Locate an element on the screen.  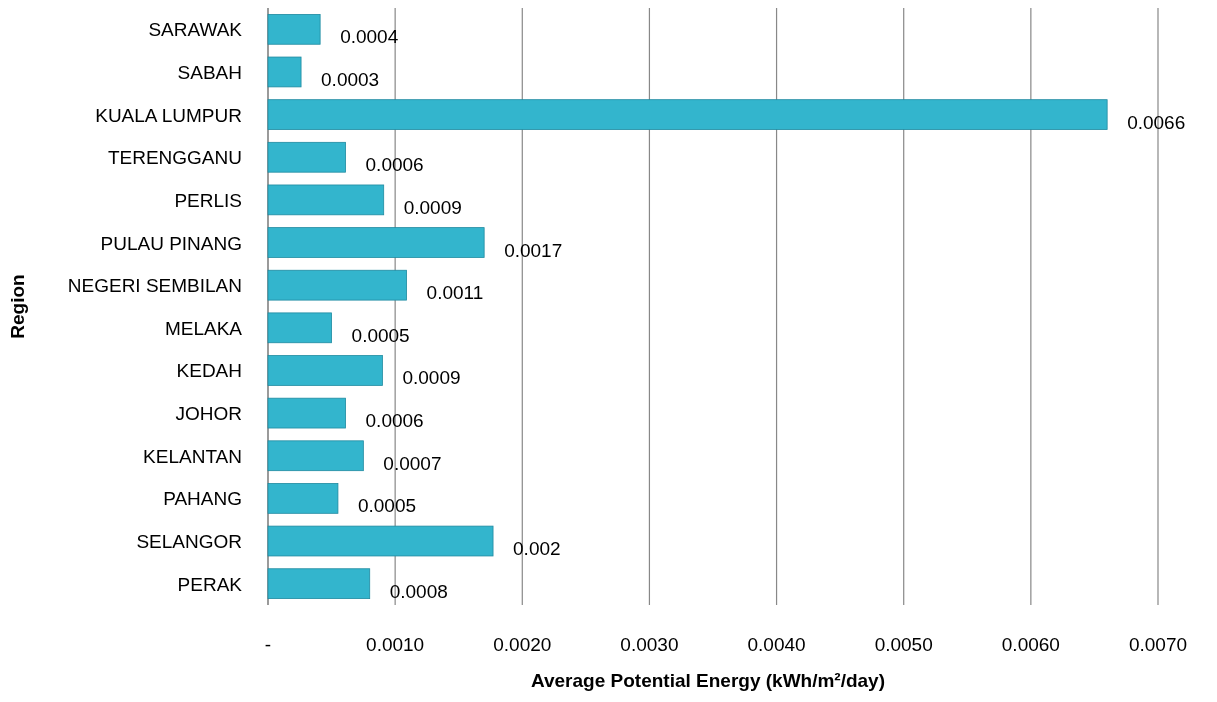
data-label: 0.0017 is located at coordinates (533, 250).